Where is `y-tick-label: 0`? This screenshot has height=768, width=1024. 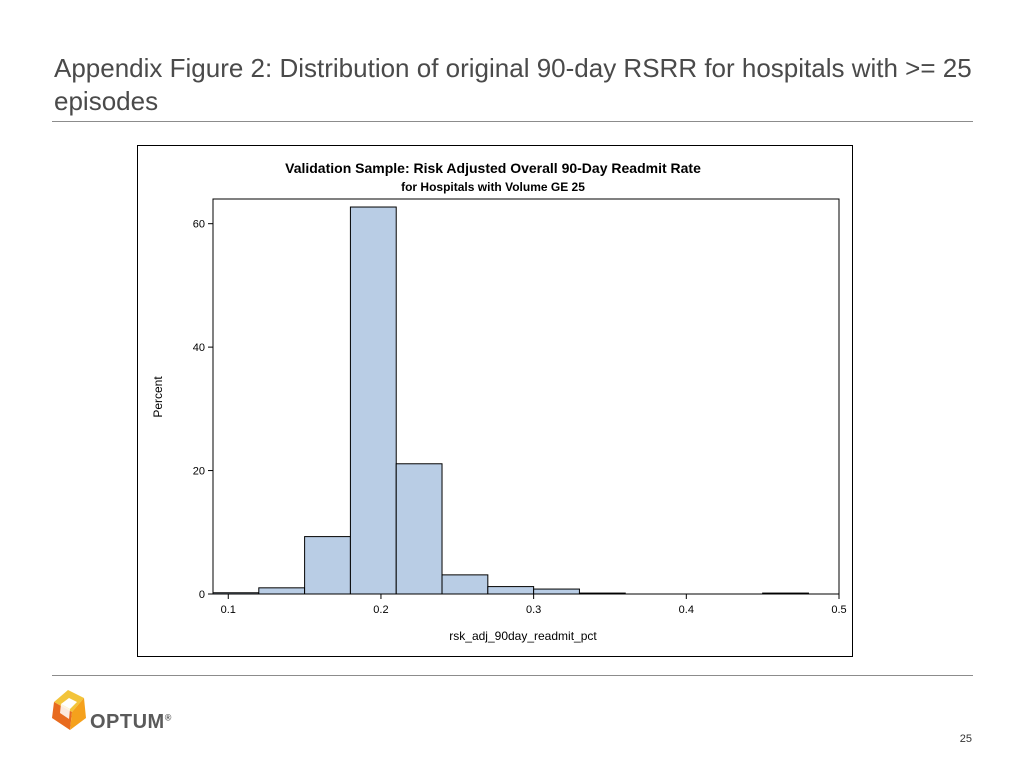 y-tick-label: 0 is located at coordinates (202, 595).